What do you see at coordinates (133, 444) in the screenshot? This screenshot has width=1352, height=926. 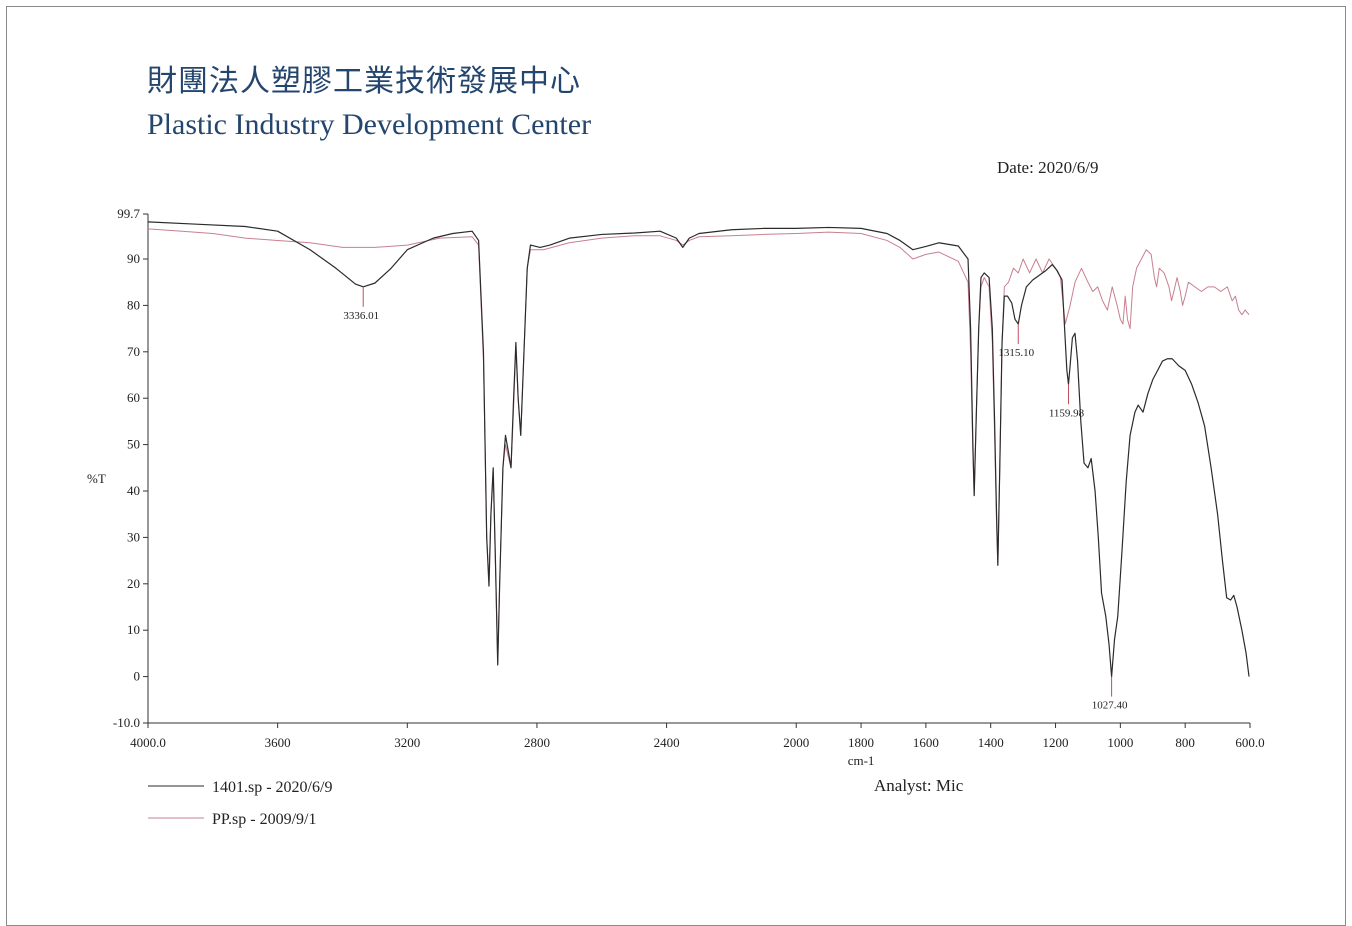 I see `y-tick-label: 50` at bounding box center [133, 444].